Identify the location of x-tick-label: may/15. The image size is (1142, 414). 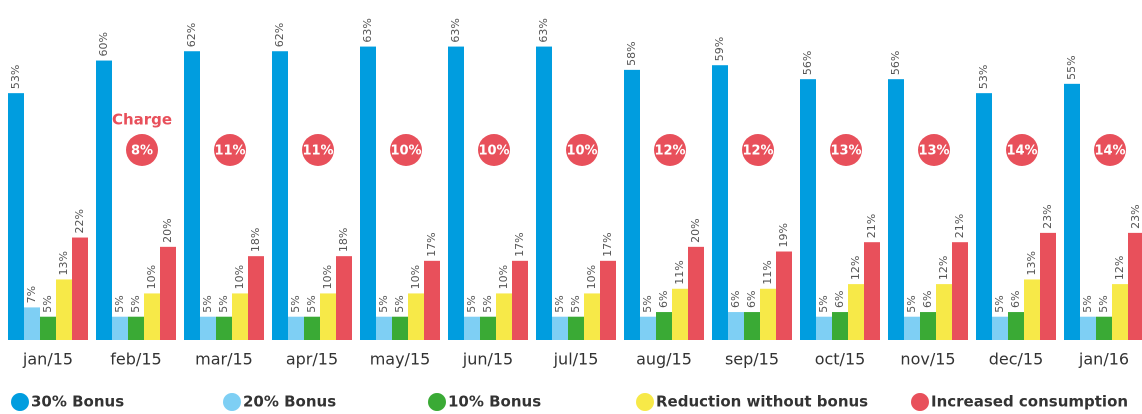
(400, 359).